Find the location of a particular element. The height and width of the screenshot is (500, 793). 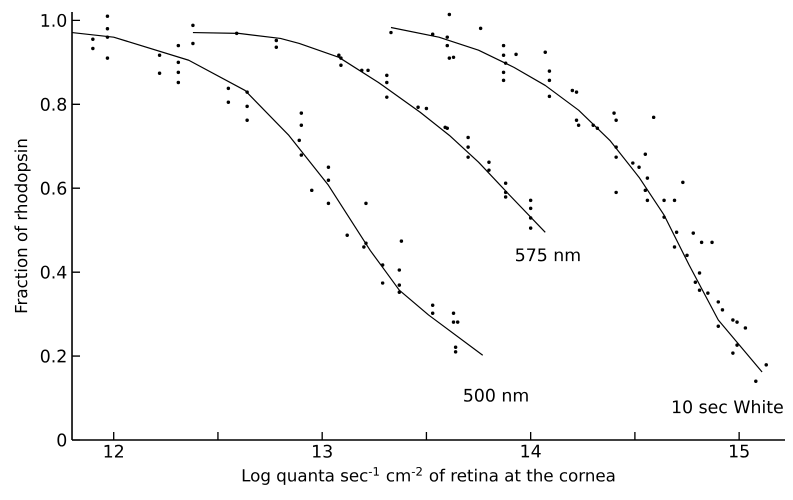

x-axis-title: Log quanta sec$^{-1}$ cm$^{-2}$ of retina at the cornea is located at coordinates (428, 475).